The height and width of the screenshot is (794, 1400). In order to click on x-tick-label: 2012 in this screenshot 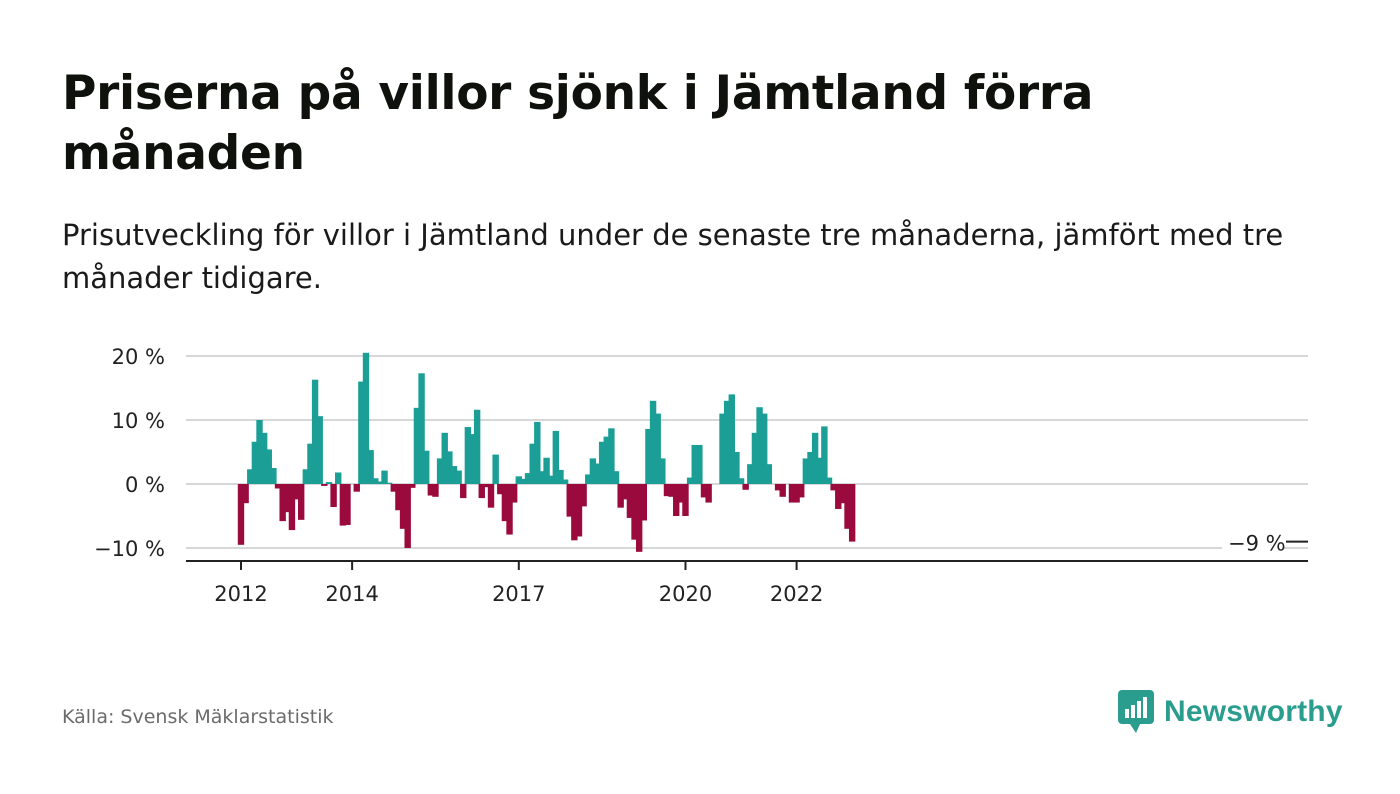, I will do `click(240, 594)`.